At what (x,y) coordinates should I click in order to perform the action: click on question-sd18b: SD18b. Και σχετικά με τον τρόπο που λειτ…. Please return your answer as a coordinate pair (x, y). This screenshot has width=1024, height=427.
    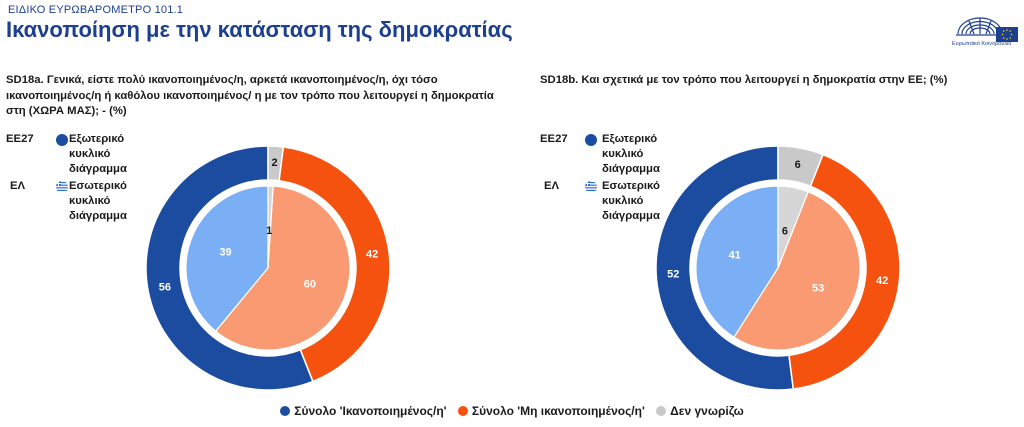
    Looking at the image, I should click on (744, 80).